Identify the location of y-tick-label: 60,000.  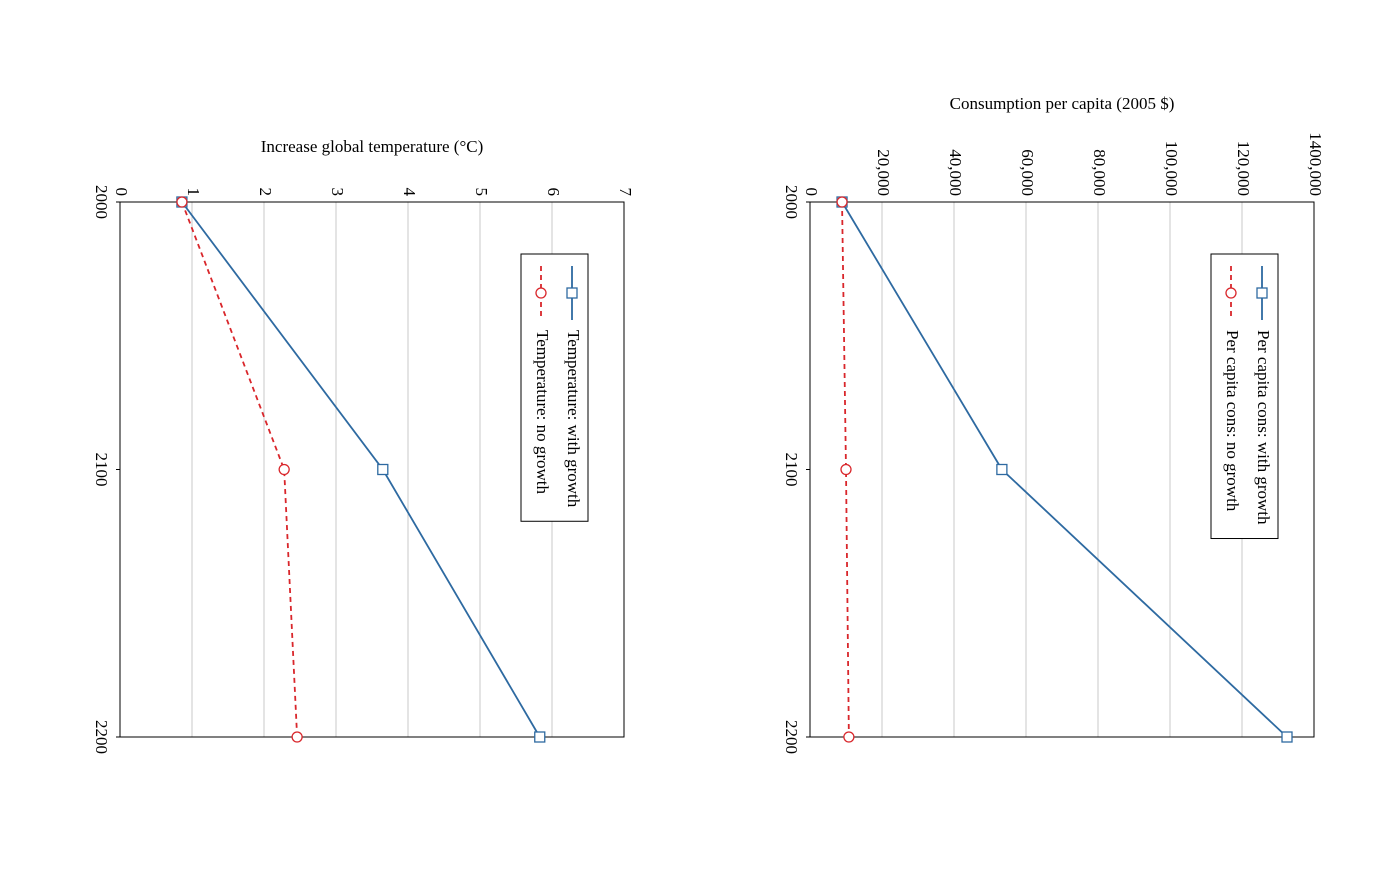
(1027, 172).